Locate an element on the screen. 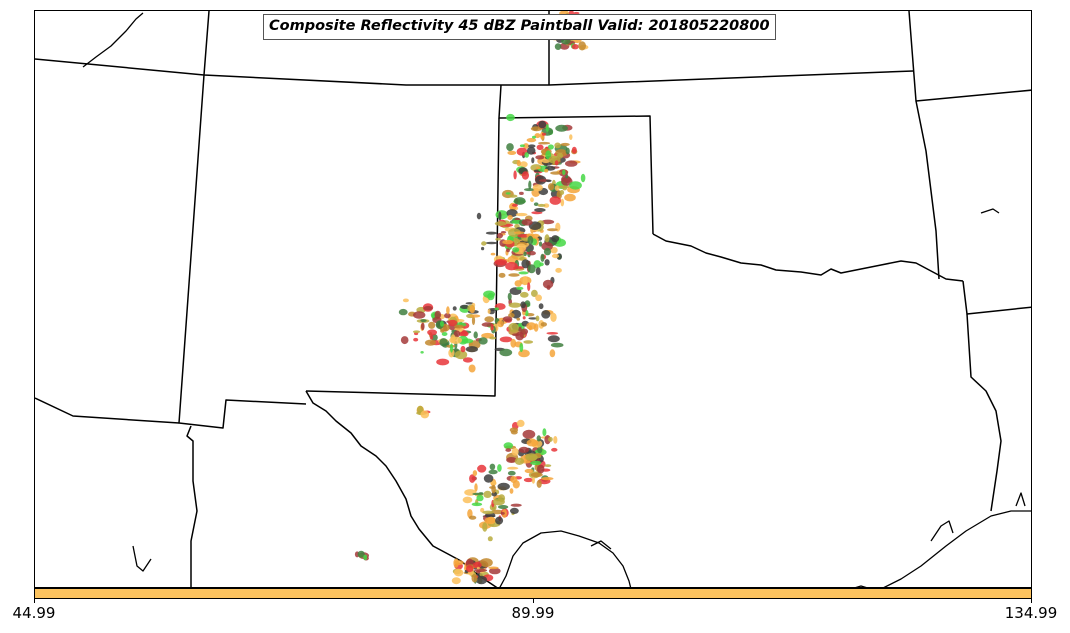 Image resolution: width=1070 pixels, height=633 pixels. colorbar-tick-label-max: 134.99 is located at coordinates (1031, 613).